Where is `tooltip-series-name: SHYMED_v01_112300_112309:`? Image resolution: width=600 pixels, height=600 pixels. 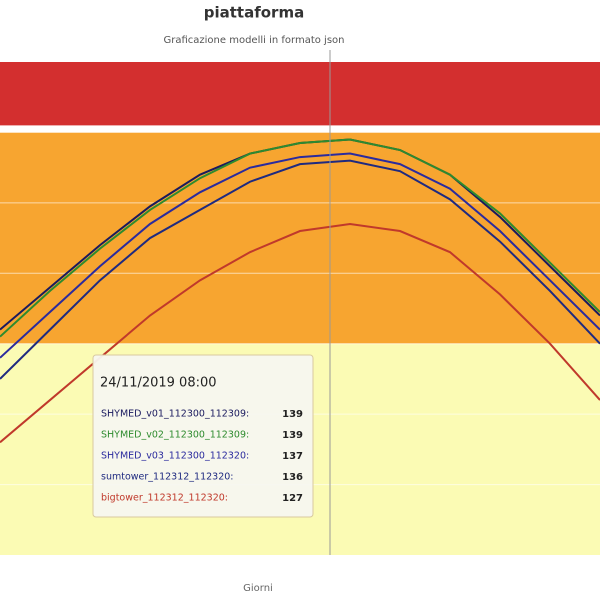 tooltip-series-name: SHYMED_v01_112300_112309: is located at coordinates (175, 414).